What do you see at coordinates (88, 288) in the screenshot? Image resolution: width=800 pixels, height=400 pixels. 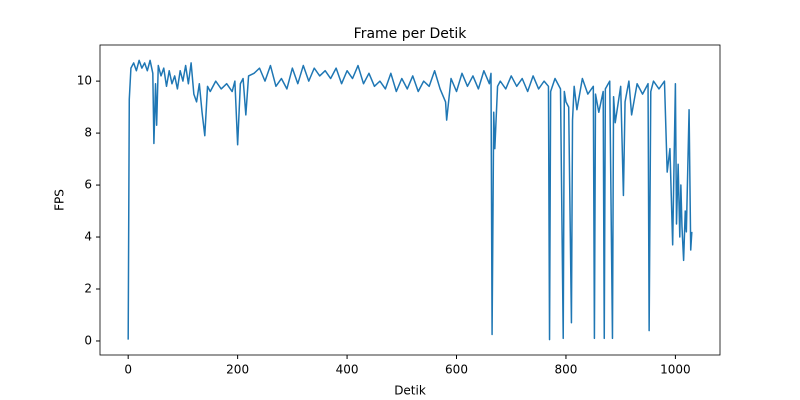 I see `y-tick-label: 2` at bounding box center [88, 288].